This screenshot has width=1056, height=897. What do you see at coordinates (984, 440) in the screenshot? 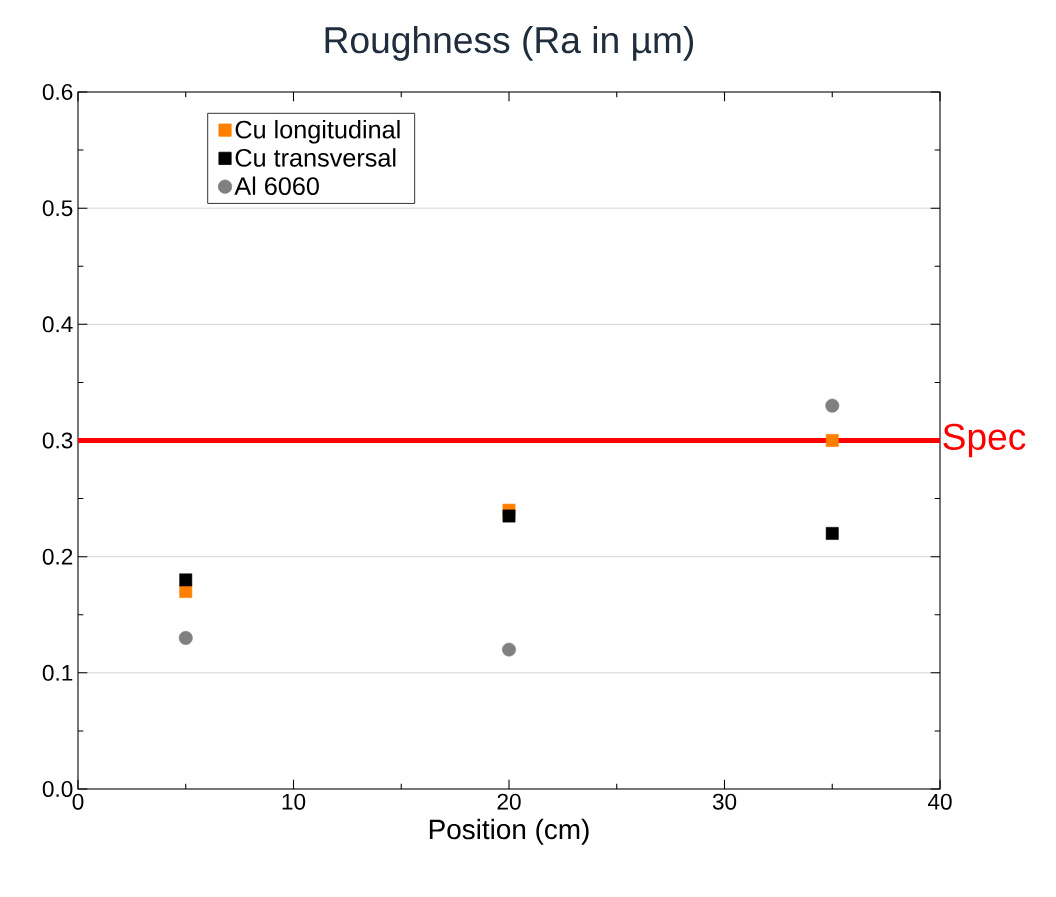
I see `ref-line-label: Spec` at bounding box center [984, 440].